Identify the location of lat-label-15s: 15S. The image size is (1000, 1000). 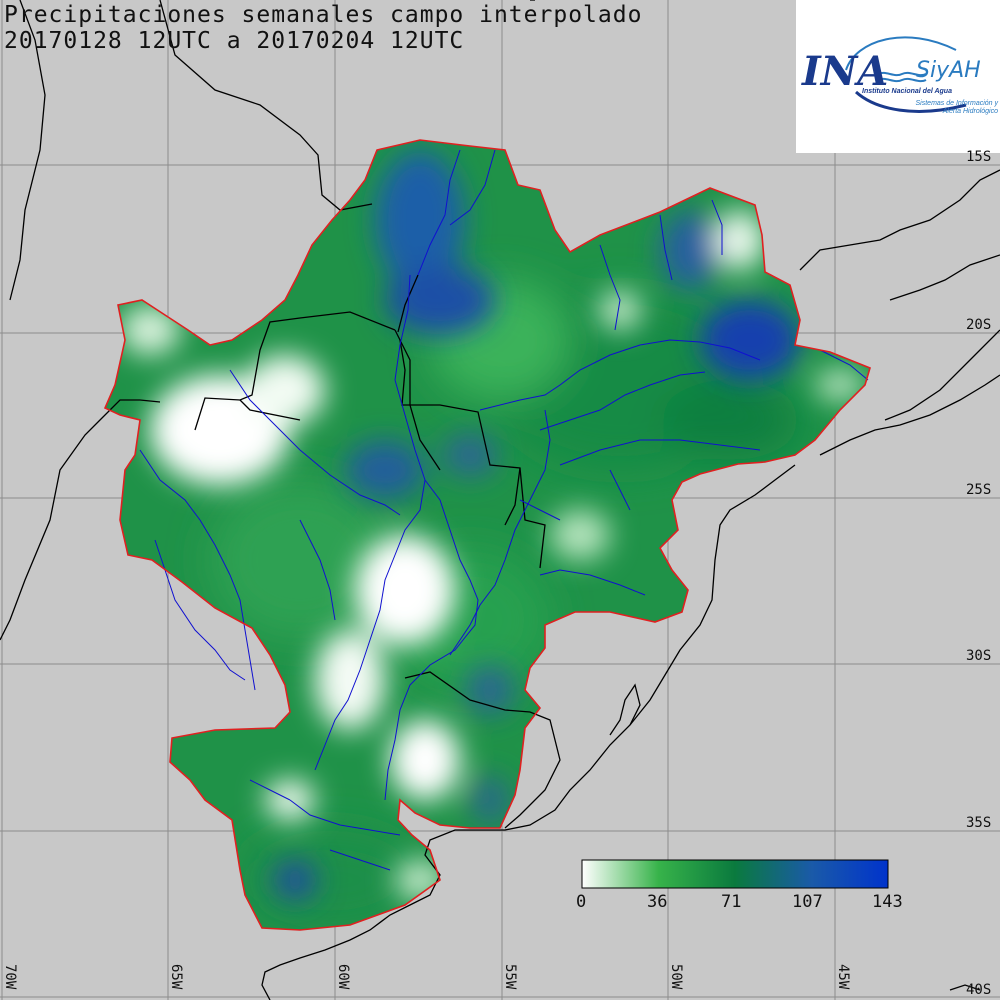
(979, 157).